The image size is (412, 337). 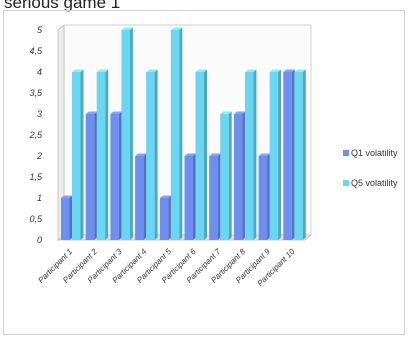 I want to click on y-tick-label: 2,5, so click(x=35, y=135).